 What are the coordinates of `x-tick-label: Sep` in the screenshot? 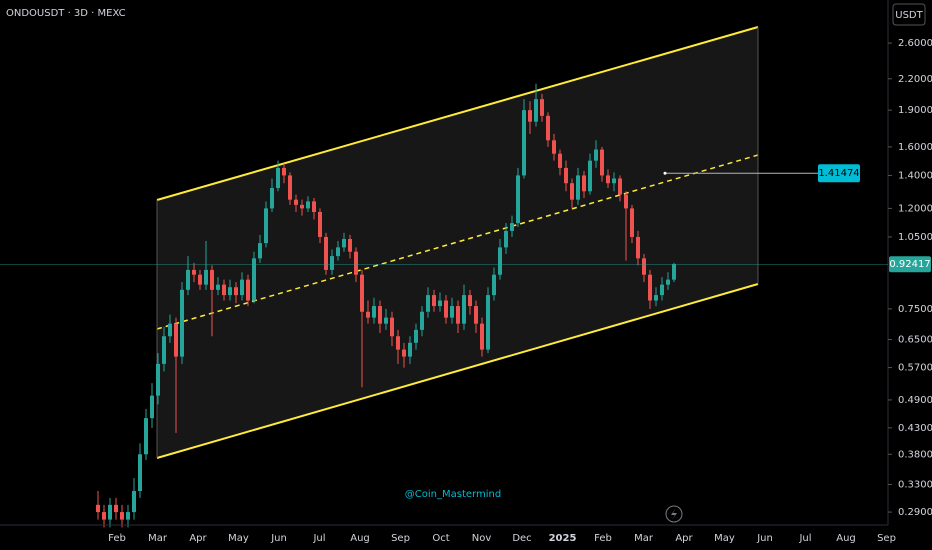 It's located at (886, 538).